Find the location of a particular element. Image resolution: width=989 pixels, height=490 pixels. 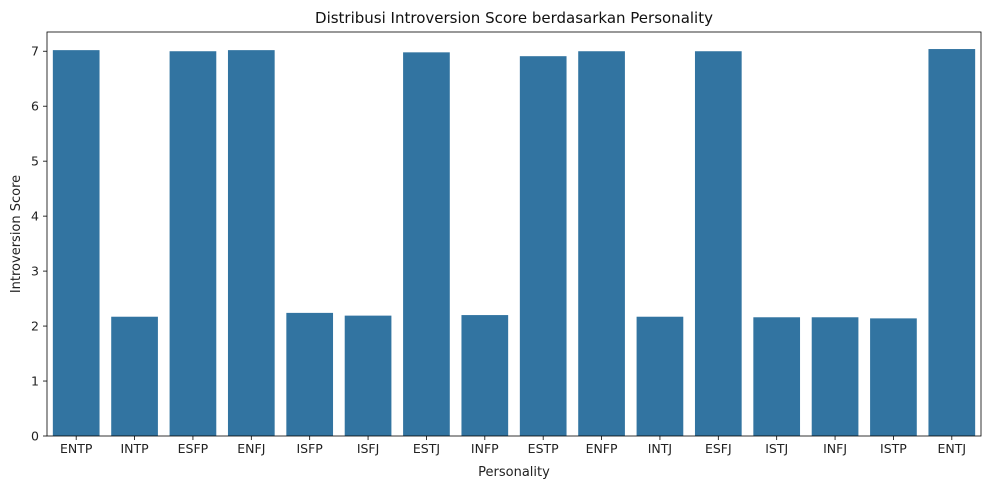

y-tick-label: 1 is located at coordinates (35, 381).